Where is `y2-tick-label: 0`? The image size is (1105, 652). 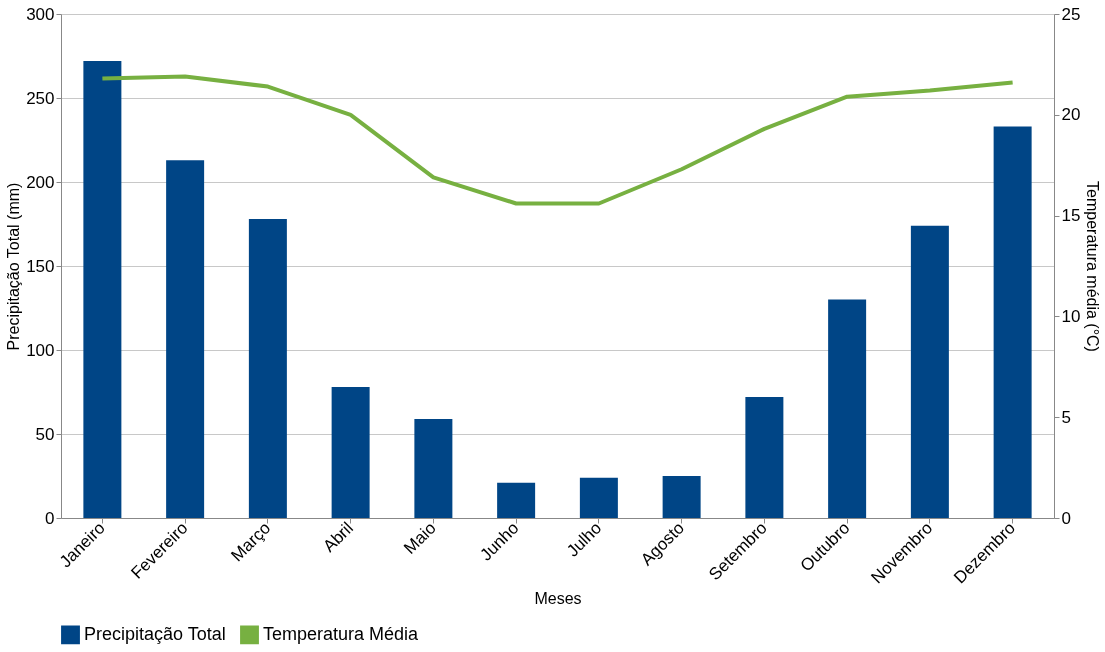
y2-tick-label: 0 is located at coordinates (1066, 518).